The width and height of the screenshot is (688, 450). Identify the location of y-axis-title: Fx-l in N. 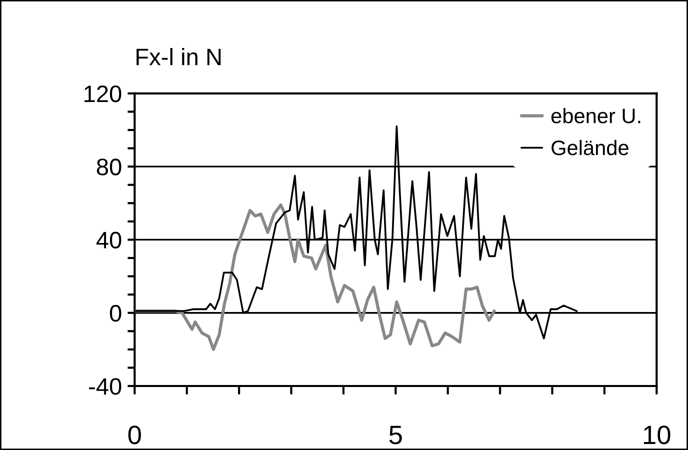
(178, 57).